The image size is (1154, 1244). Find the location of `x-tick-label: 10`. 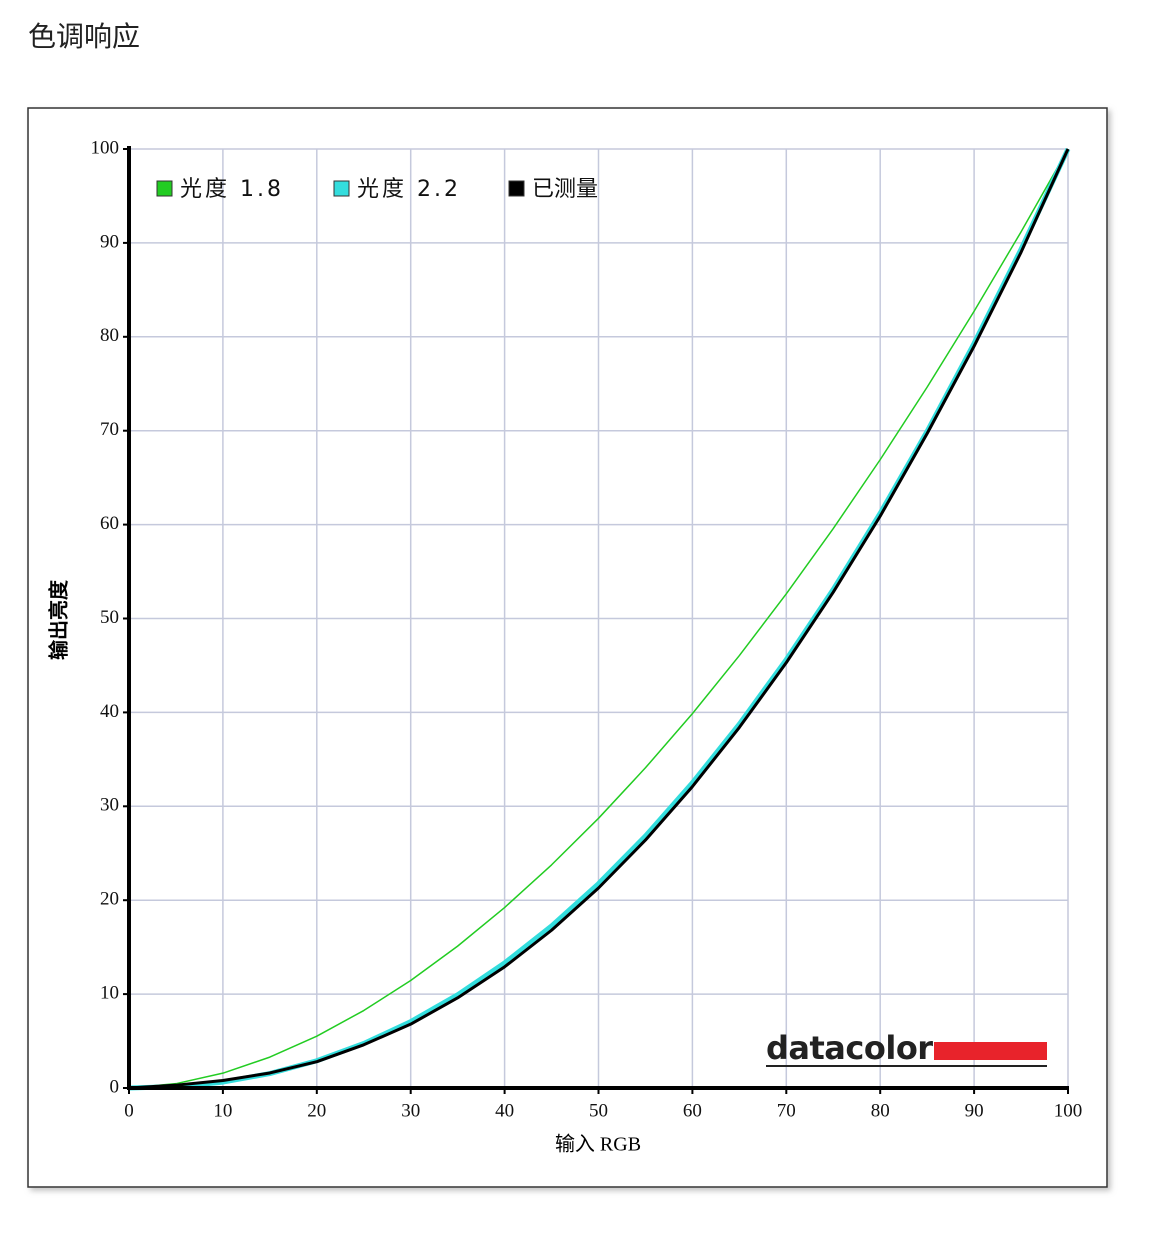

x-tick-label: 10 is located at coordinates (222, 1110).